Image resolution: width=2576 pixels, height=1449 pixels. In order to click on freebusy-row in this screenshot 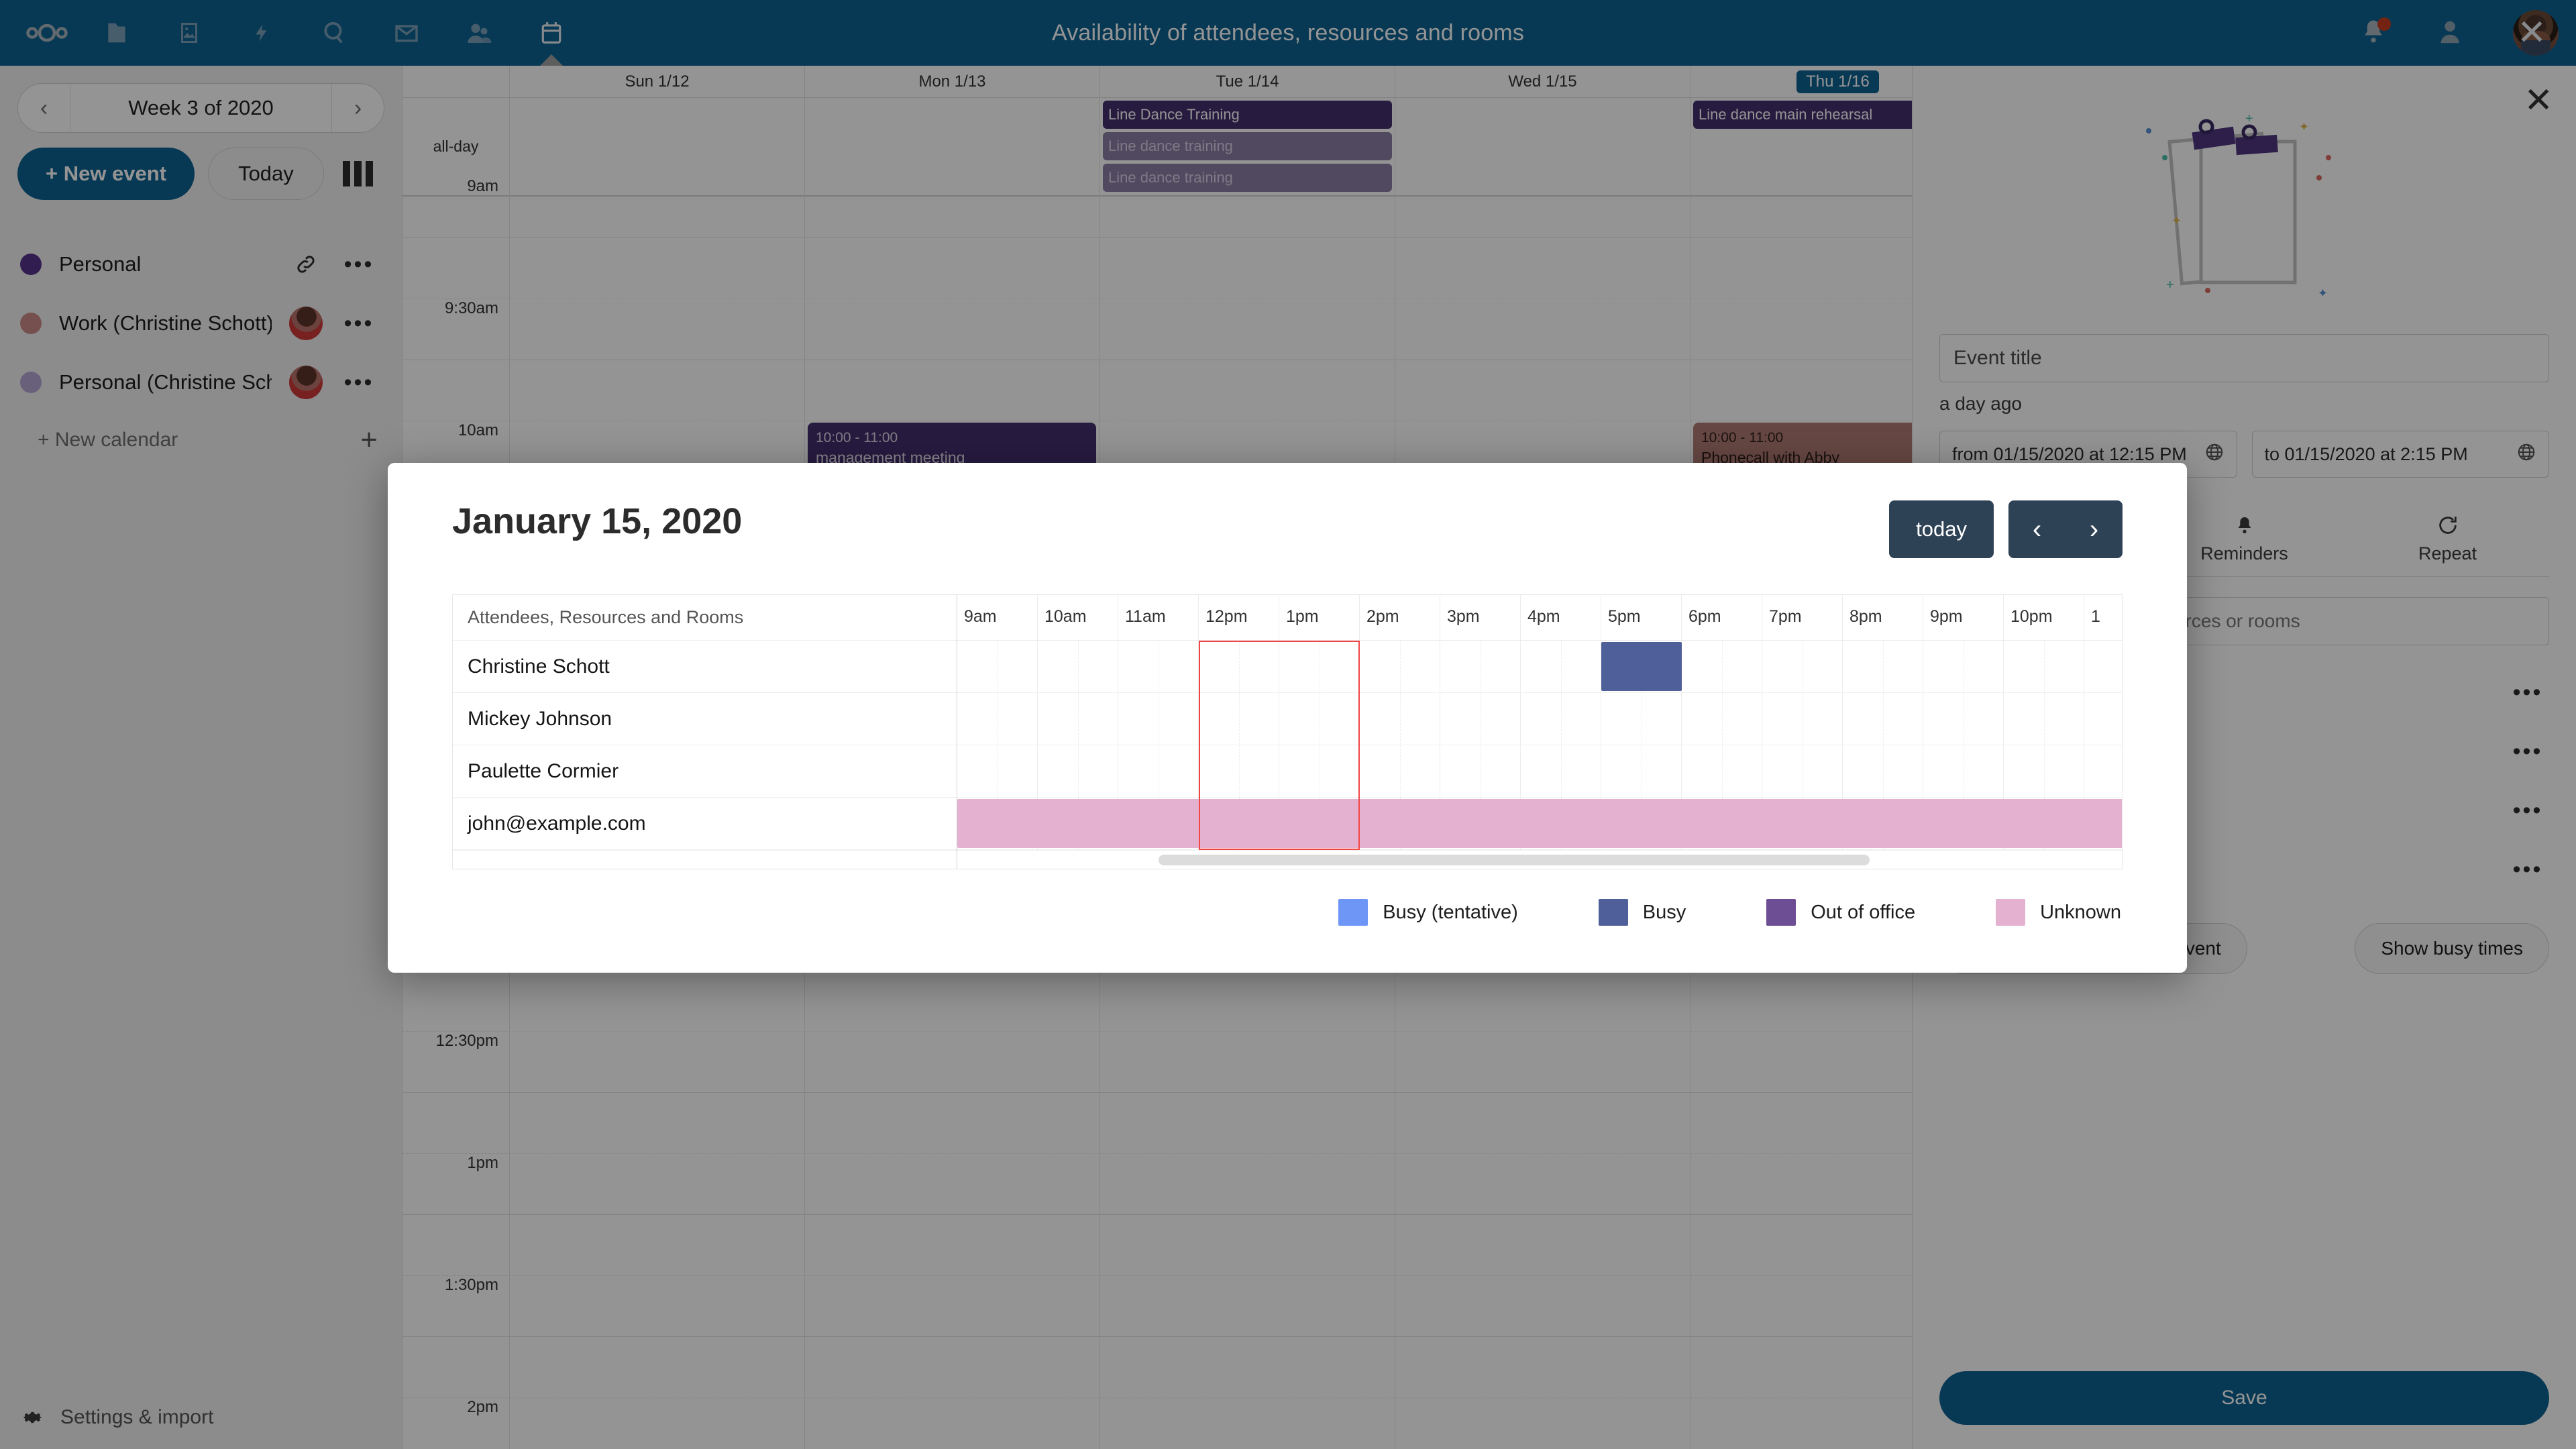, I will do `click(1539, 824)`.